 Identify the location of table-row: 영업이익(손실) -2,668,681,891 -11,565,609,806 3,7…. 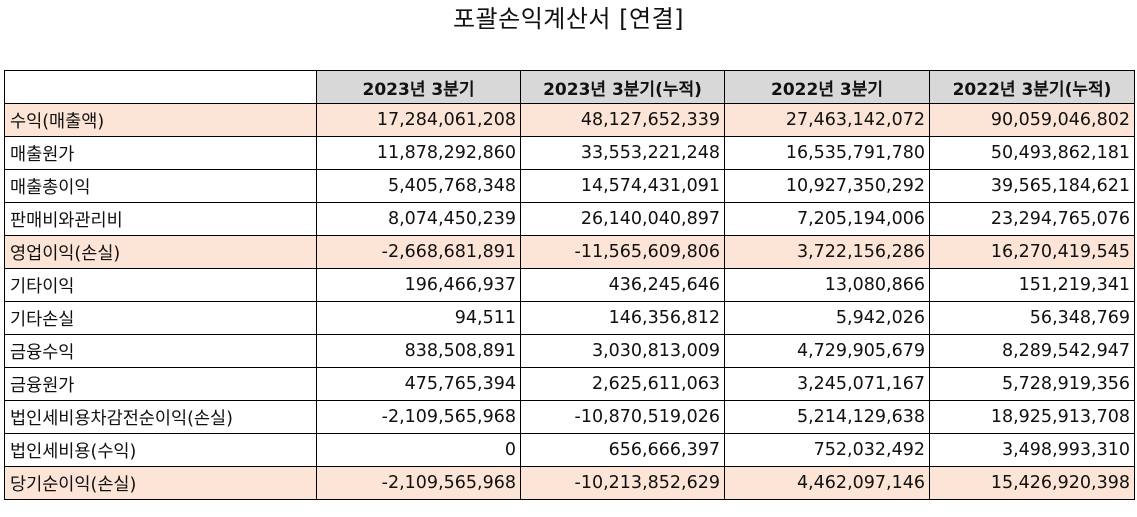
(569, 252).